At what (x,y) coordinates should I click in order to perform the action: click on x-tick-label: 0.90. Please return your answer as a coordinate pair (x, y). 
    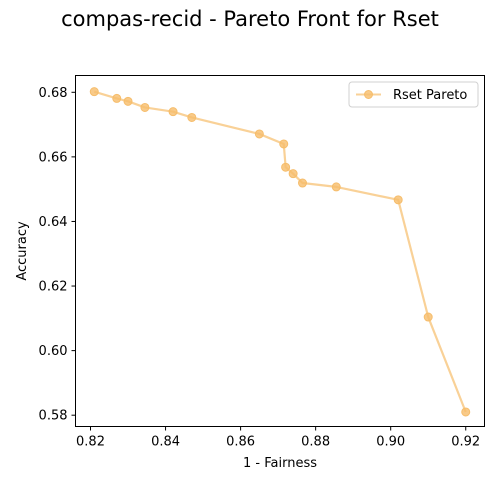
    Looking at the image, I should click on (390, 442).